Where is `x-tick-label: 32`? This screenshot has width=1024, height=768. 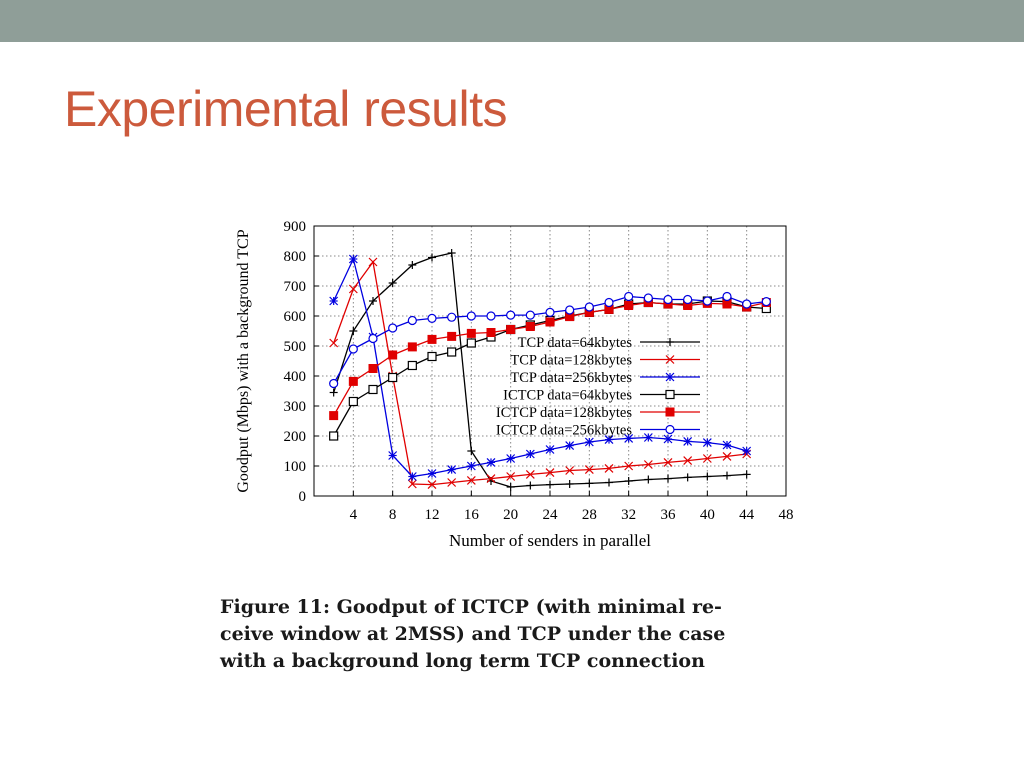 x-tick-label: 32 is located at coordinates (628, 515).